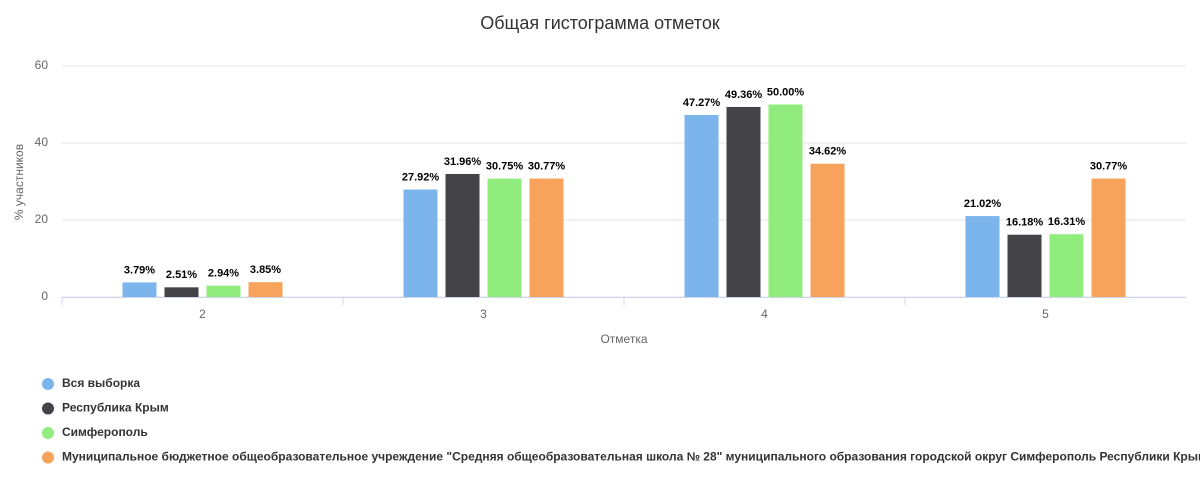  Describe the element at coordinates (483, 314) in the screenshot. I see `x-tick-label: 3` at that location.